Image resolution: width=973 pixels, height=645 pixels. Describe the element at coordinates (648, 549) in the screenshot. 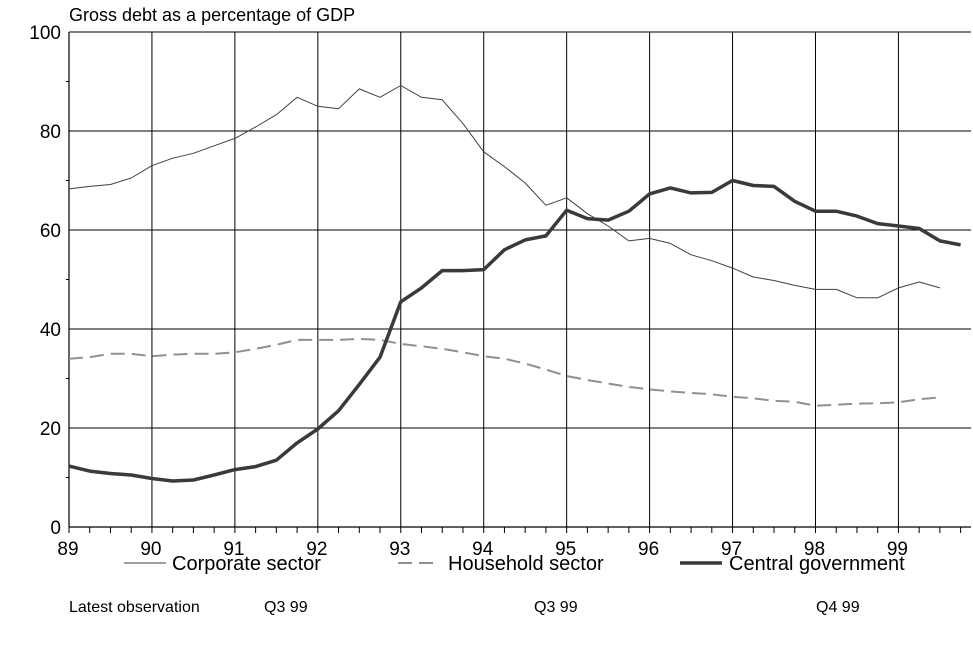

I see `x-tick-label: 96` at that location.